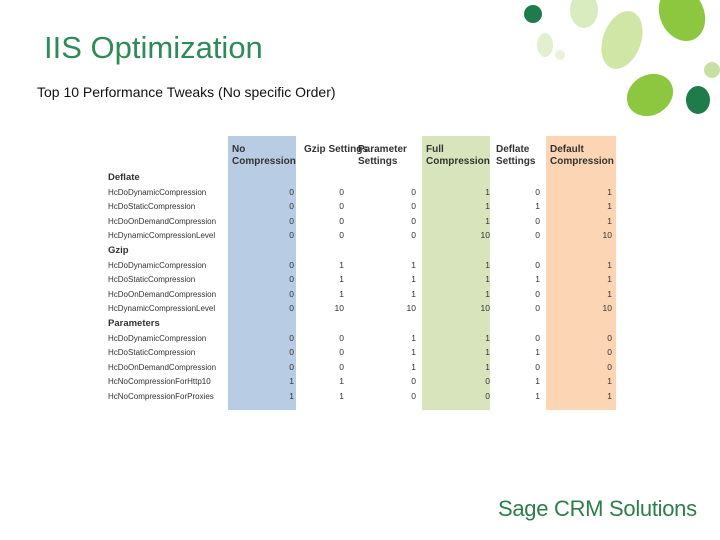 Image resolution: width=720 pixels, height=540 pixels. Describe the element at coordinates (153, 47) in the screenshot. I see `slide-title: IIS Optimization` at that location.